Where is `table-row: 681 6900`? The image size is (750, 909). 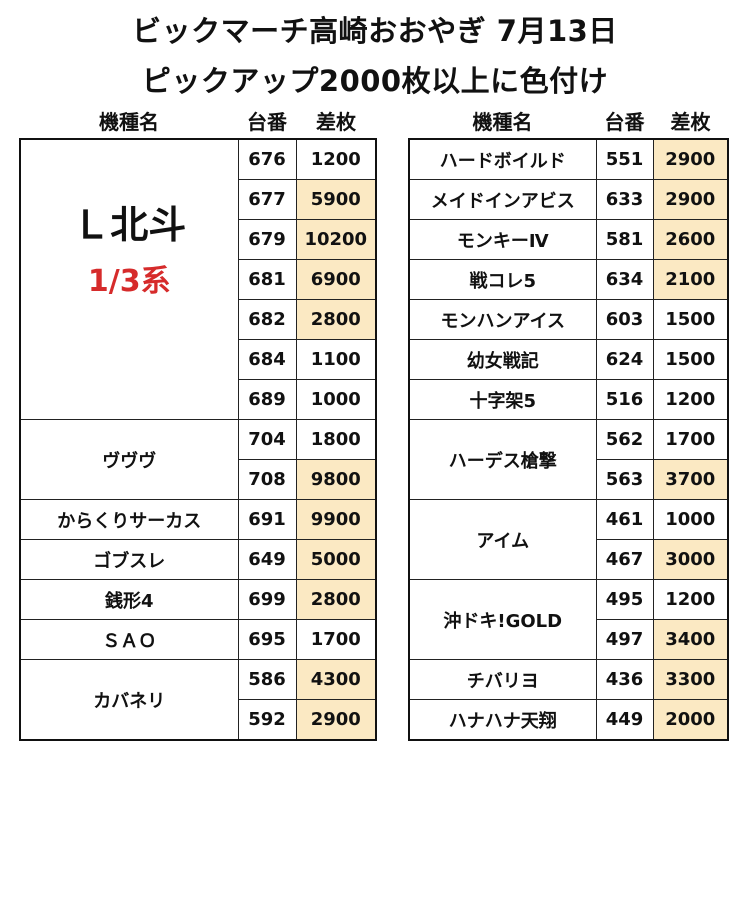
table-row: 681 6900 is located at coordinates (198, 279).